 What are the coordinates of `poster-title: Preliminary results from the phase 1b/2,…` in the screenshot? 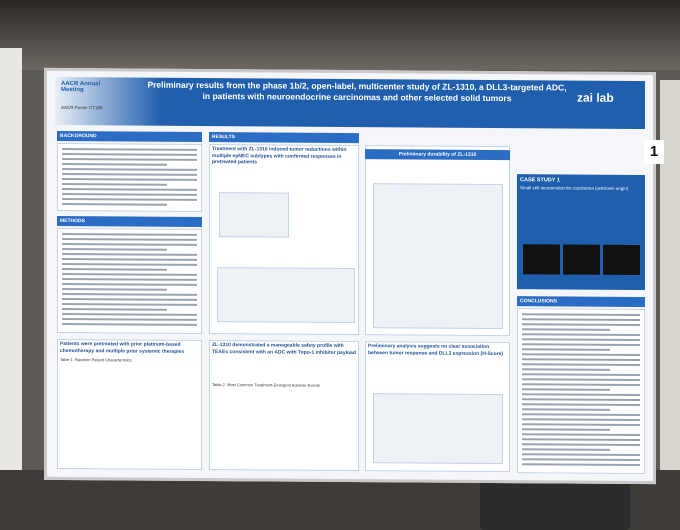 It's located at (357, 91).